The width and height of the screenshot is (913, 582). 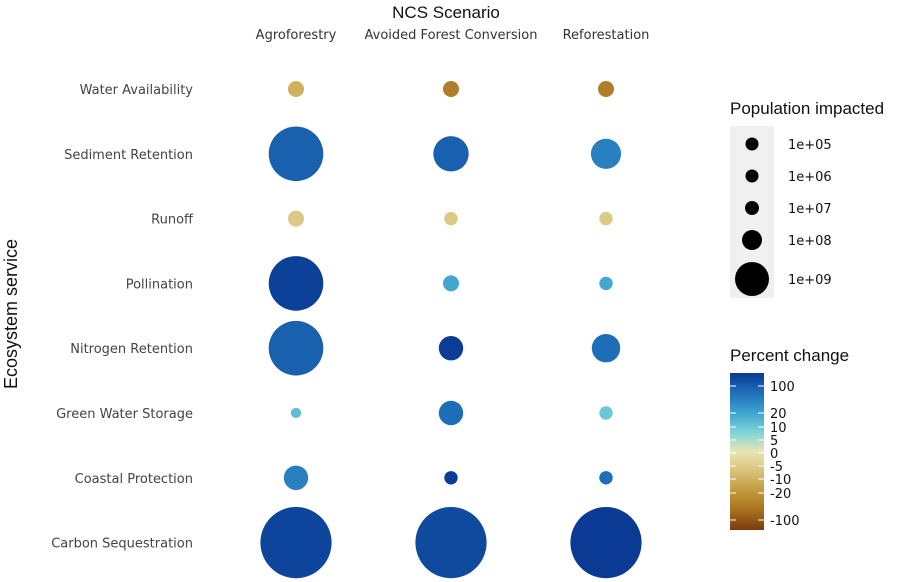 What do you see at coordinates (451, 89) in the screenshot?
I see `bubble-avoided-forest-conversion-water-availability` at bounding box center [451, 89].